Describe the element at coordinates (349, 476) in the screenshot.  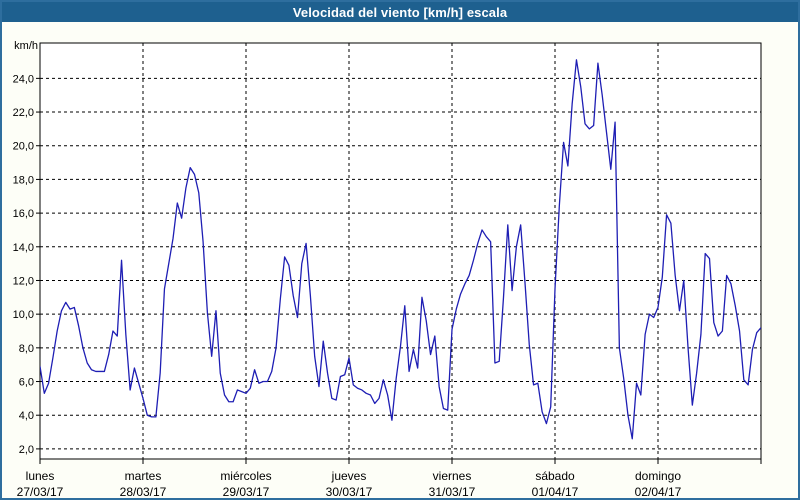
I see `day-name-label: jueves` at that location.